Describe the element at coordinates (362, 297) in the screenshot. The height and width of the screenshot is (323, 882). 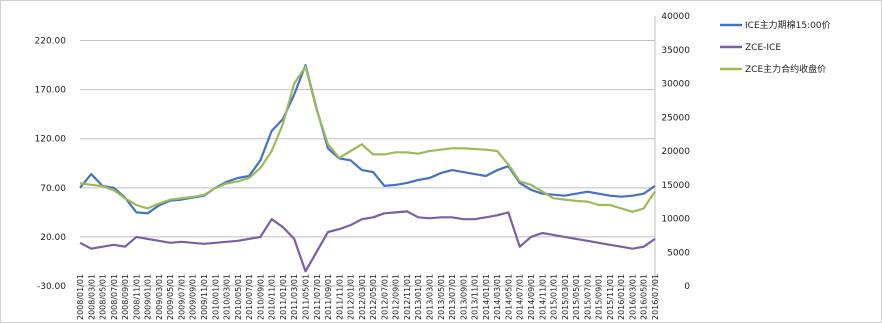
I see `x-tick-label: 2012/03/01` at that location.